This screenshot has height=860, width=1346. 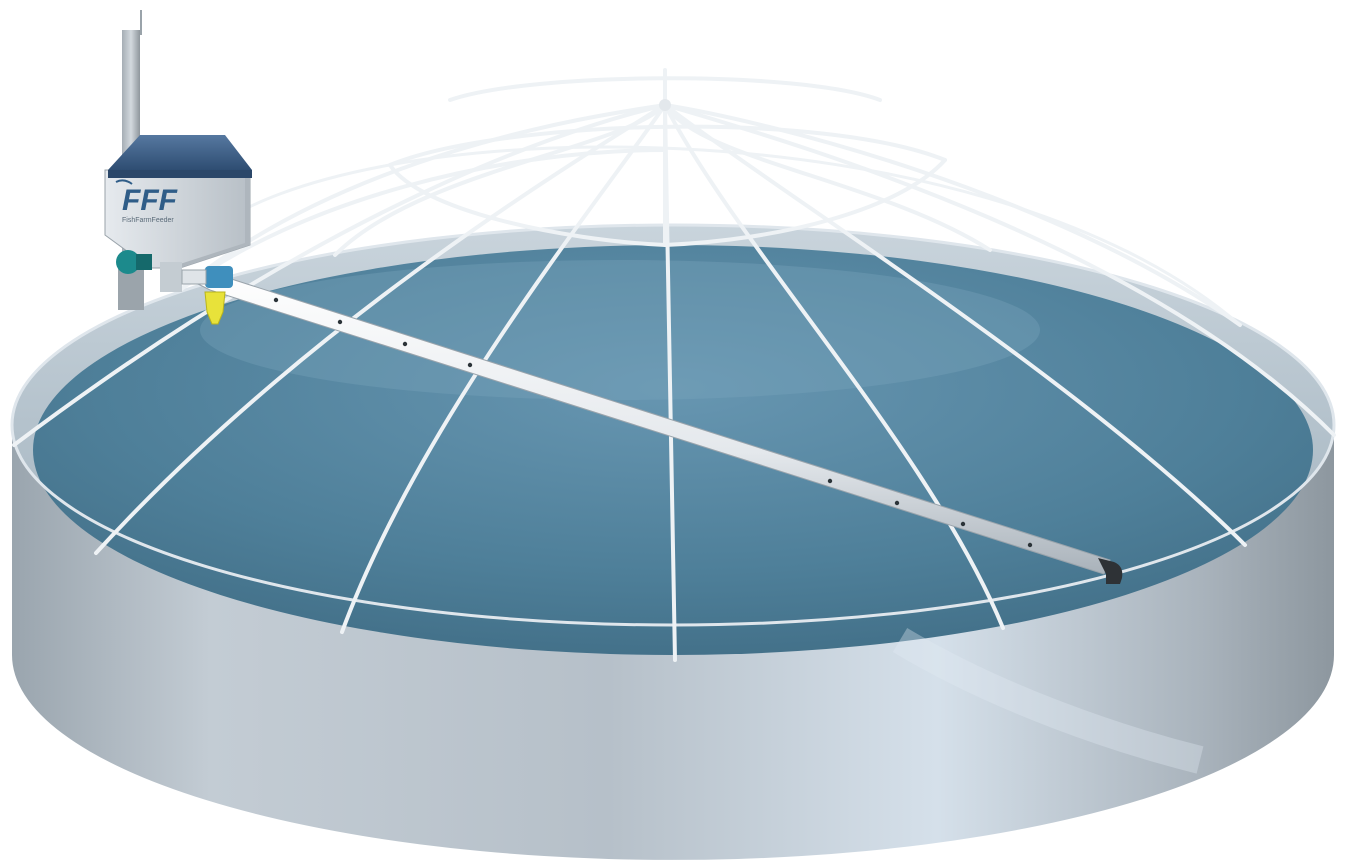 I want to click on pipe-elbow, so click(x=1110, y=571).